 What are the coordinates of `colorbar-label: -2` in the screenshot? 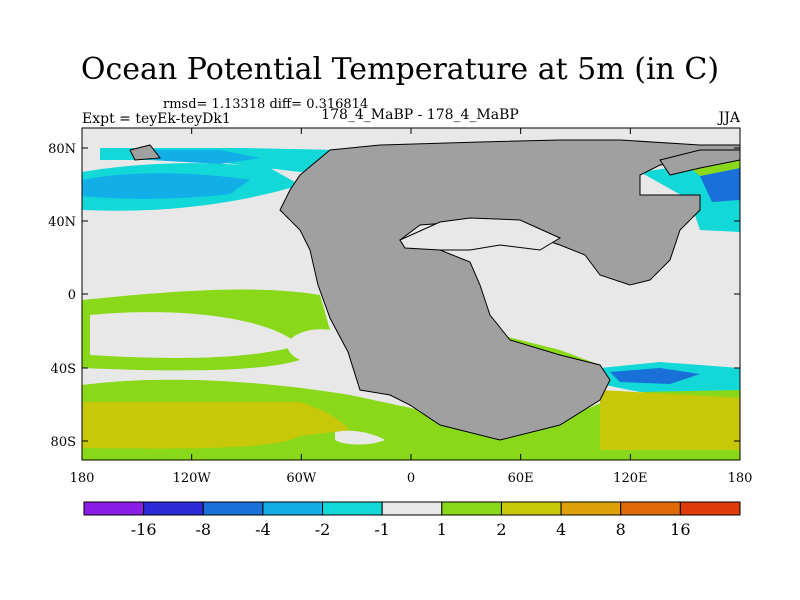 It's located at (323, 529).